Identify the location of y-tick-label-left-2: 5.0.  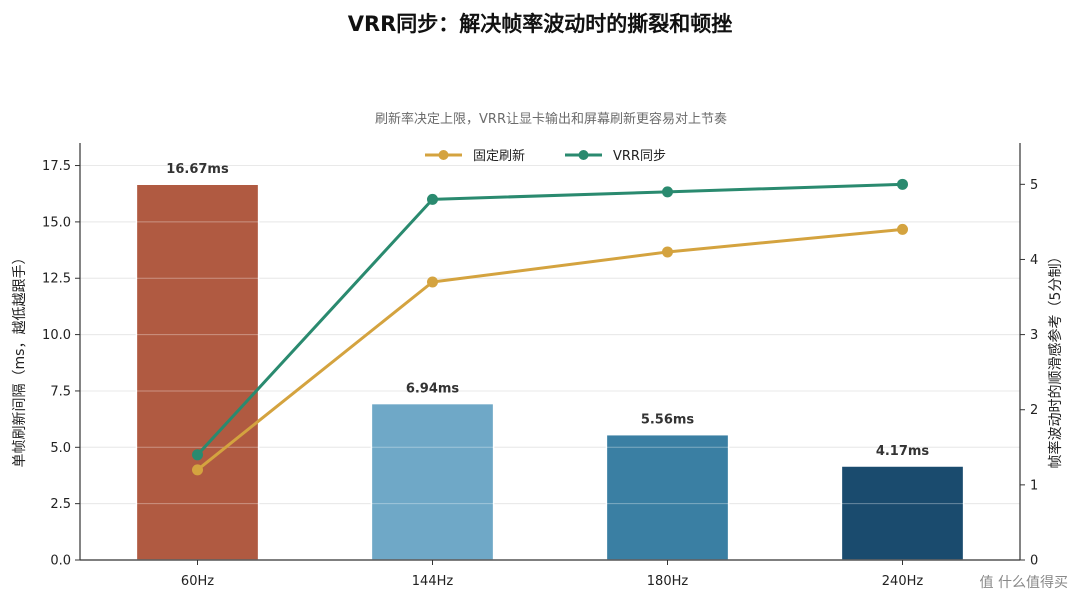
(60, 448).